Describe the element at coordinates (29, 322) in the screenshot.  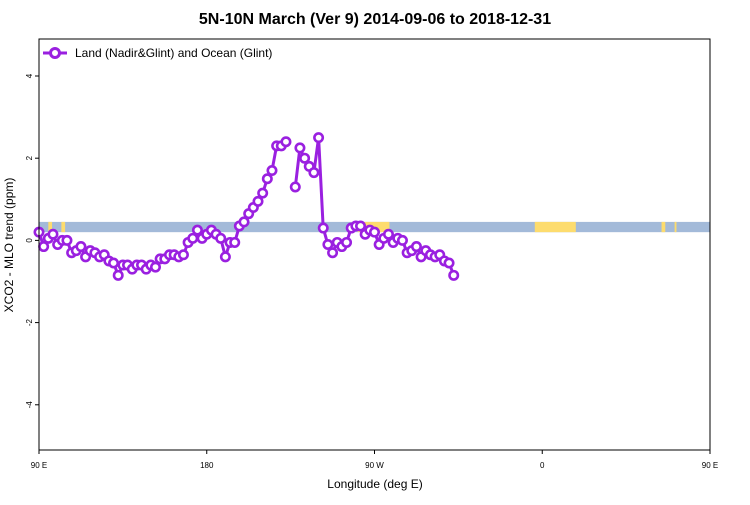
I see `y-tick-label: -2` at that location.